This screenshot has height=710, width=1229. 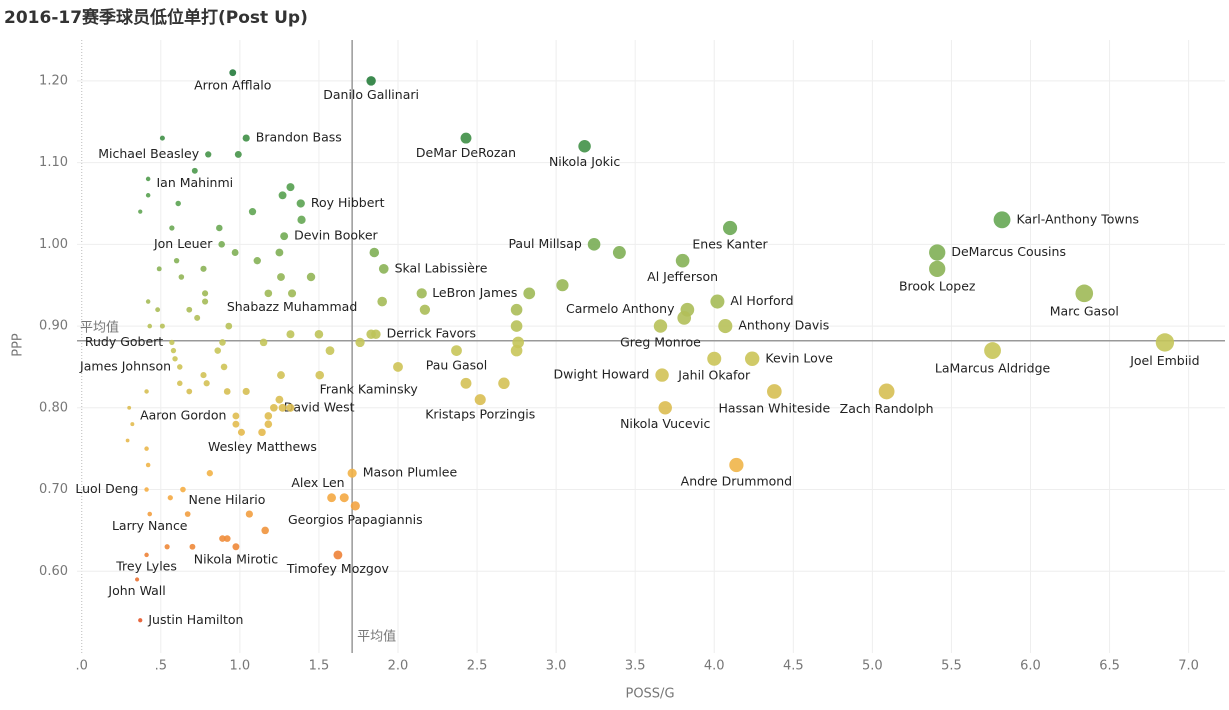 I want to click on x-tick-label: 6.0, so click(x=1030, y=666).